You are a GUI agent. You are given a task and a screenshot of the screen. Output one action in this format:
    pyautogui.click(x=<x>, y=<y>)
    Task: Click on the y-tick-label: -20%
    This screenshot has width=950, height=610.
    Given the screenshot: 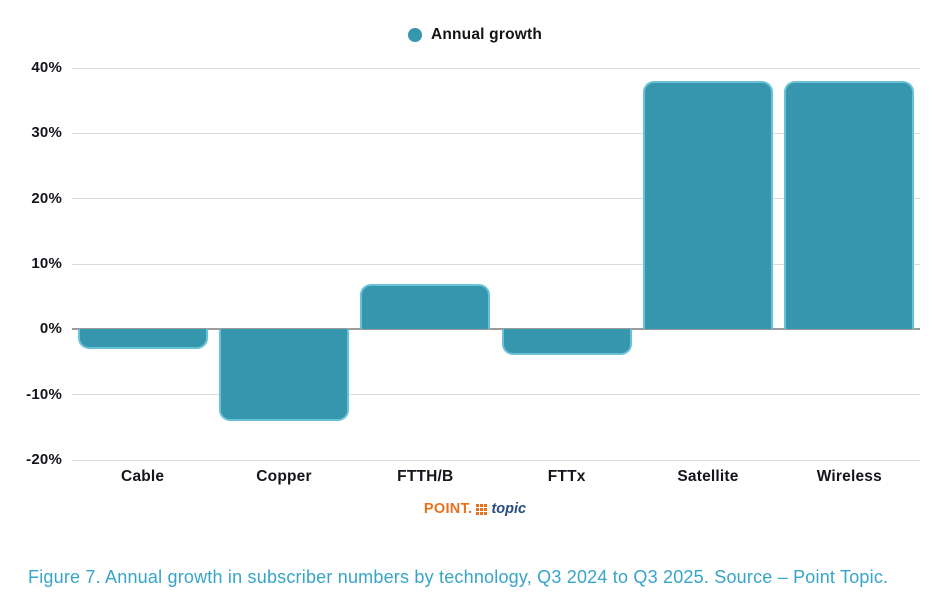 What is the action you would take?
    pyautogui.click(x=44, y=459)
    